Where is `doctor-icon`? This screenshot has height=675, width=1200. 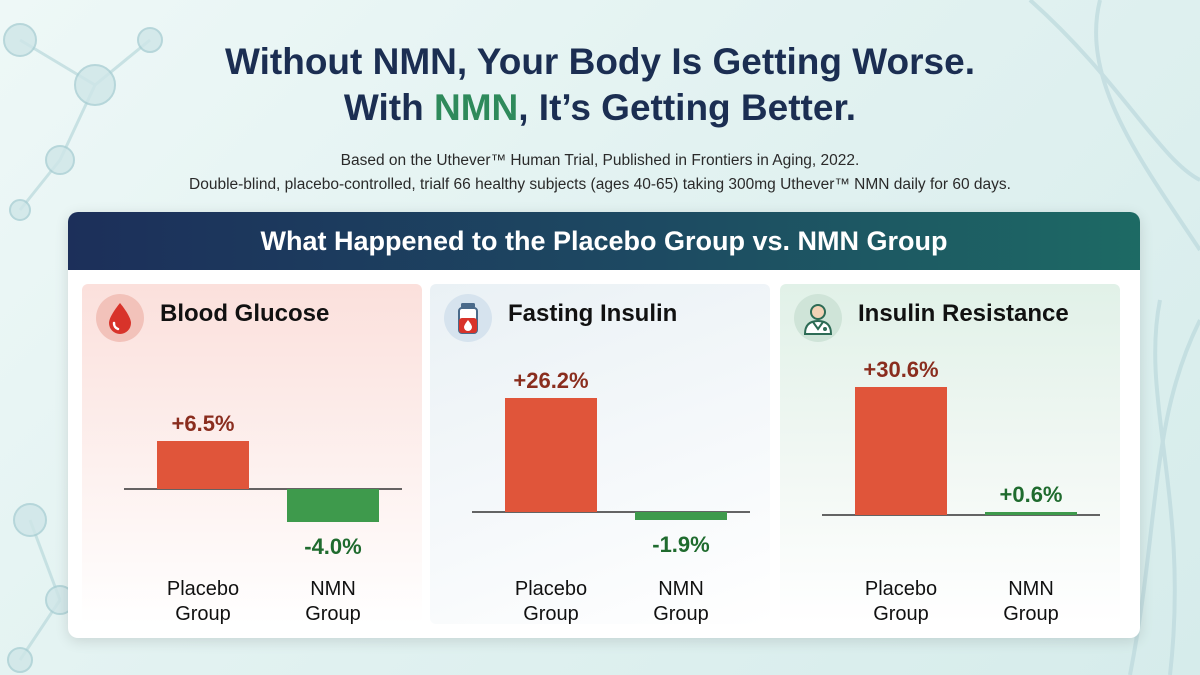
doctor-icon is located at coordinates (818, 318).